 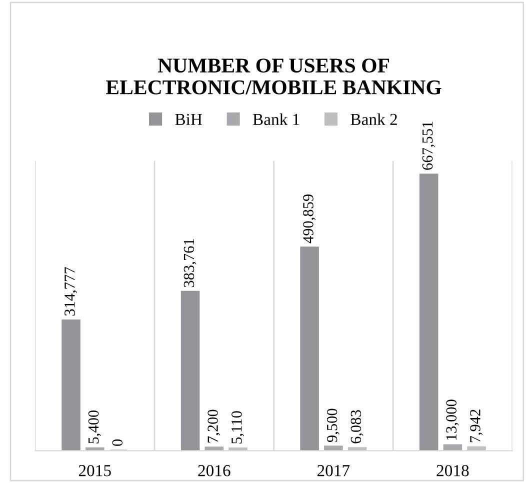 I want to click on legend-label: BiH, so click(x=188, y=119).